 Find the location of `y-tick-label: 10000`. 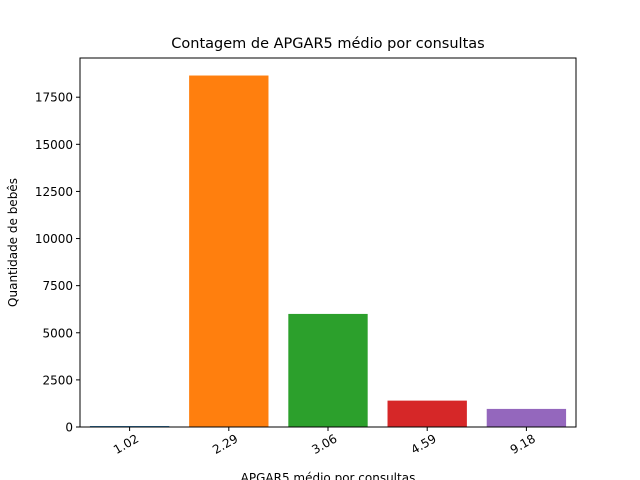

y-tick-label: 10000 is located at coordinates (54, 239).